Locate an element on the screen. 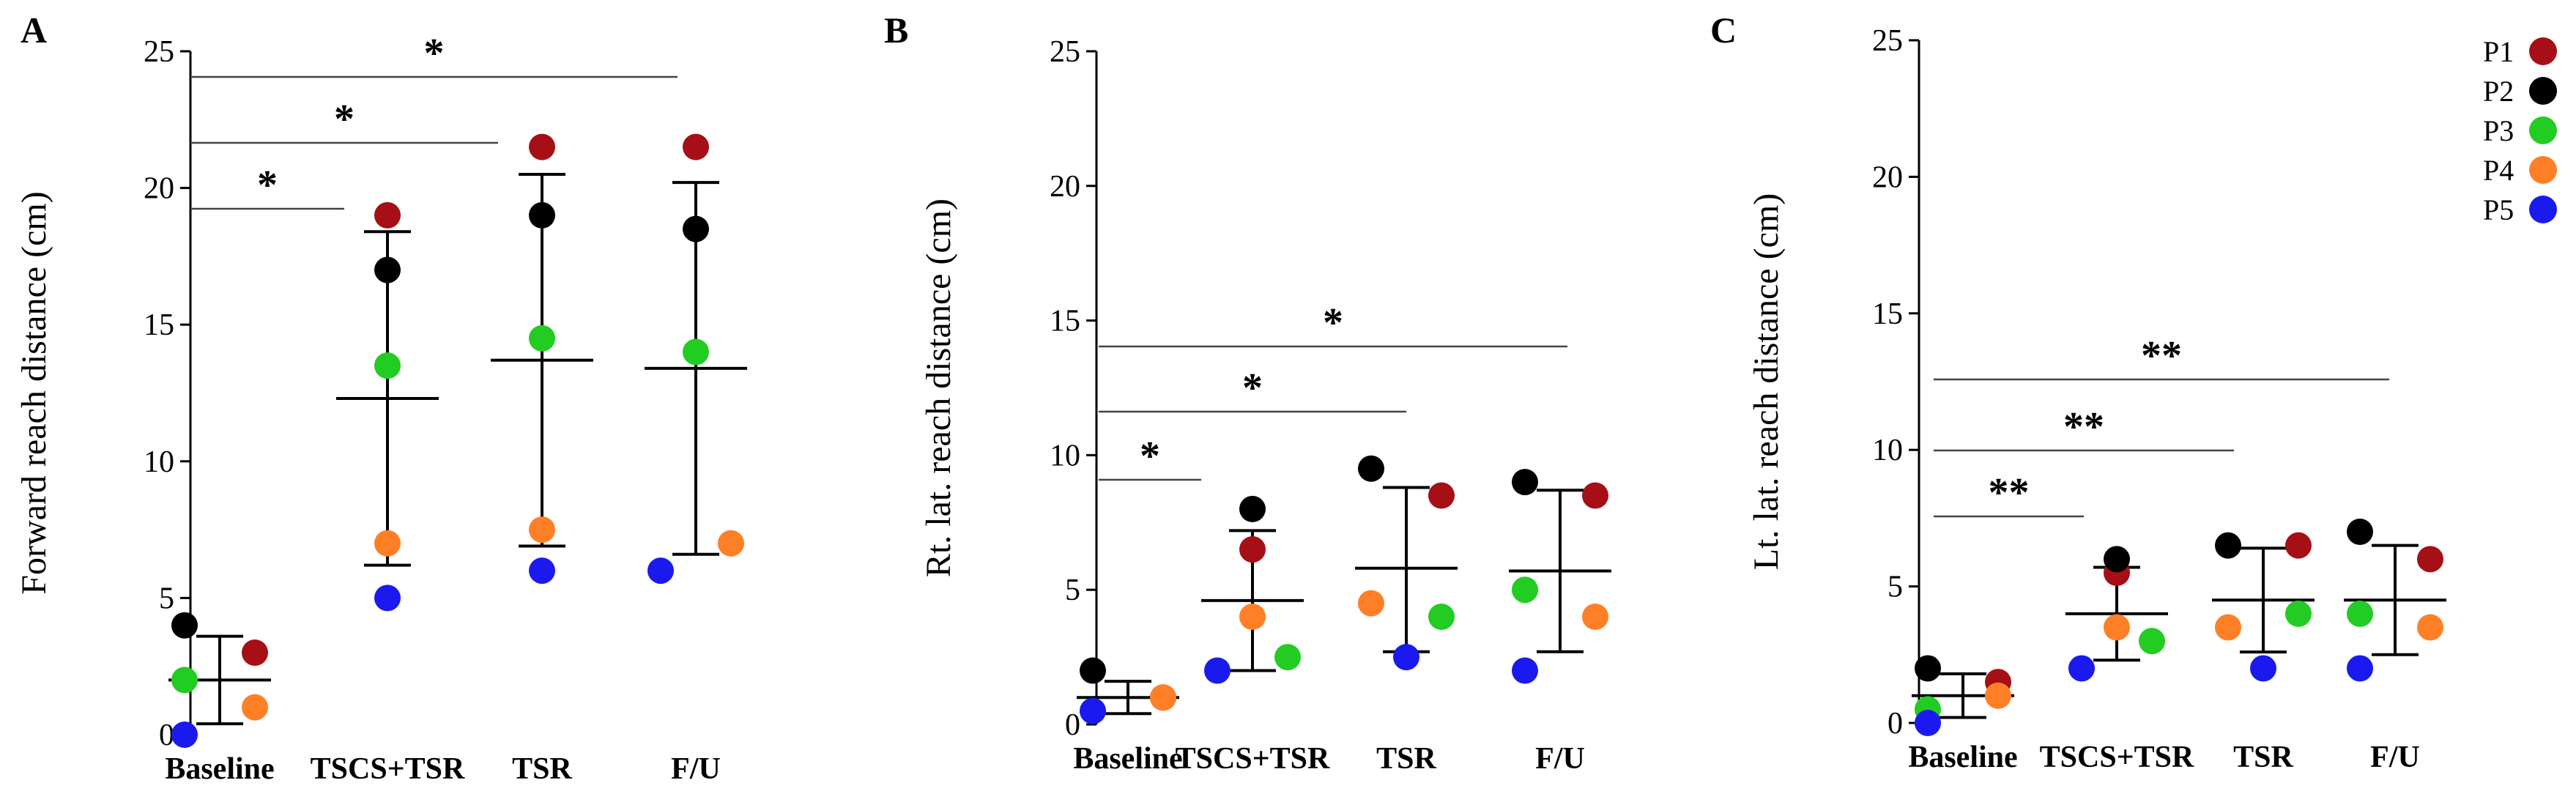 Image resolution: width=2576 pixels, height=805 pixels. legend: P1 P2 P3 P4 P5 is located at coordinates (2520, 130).